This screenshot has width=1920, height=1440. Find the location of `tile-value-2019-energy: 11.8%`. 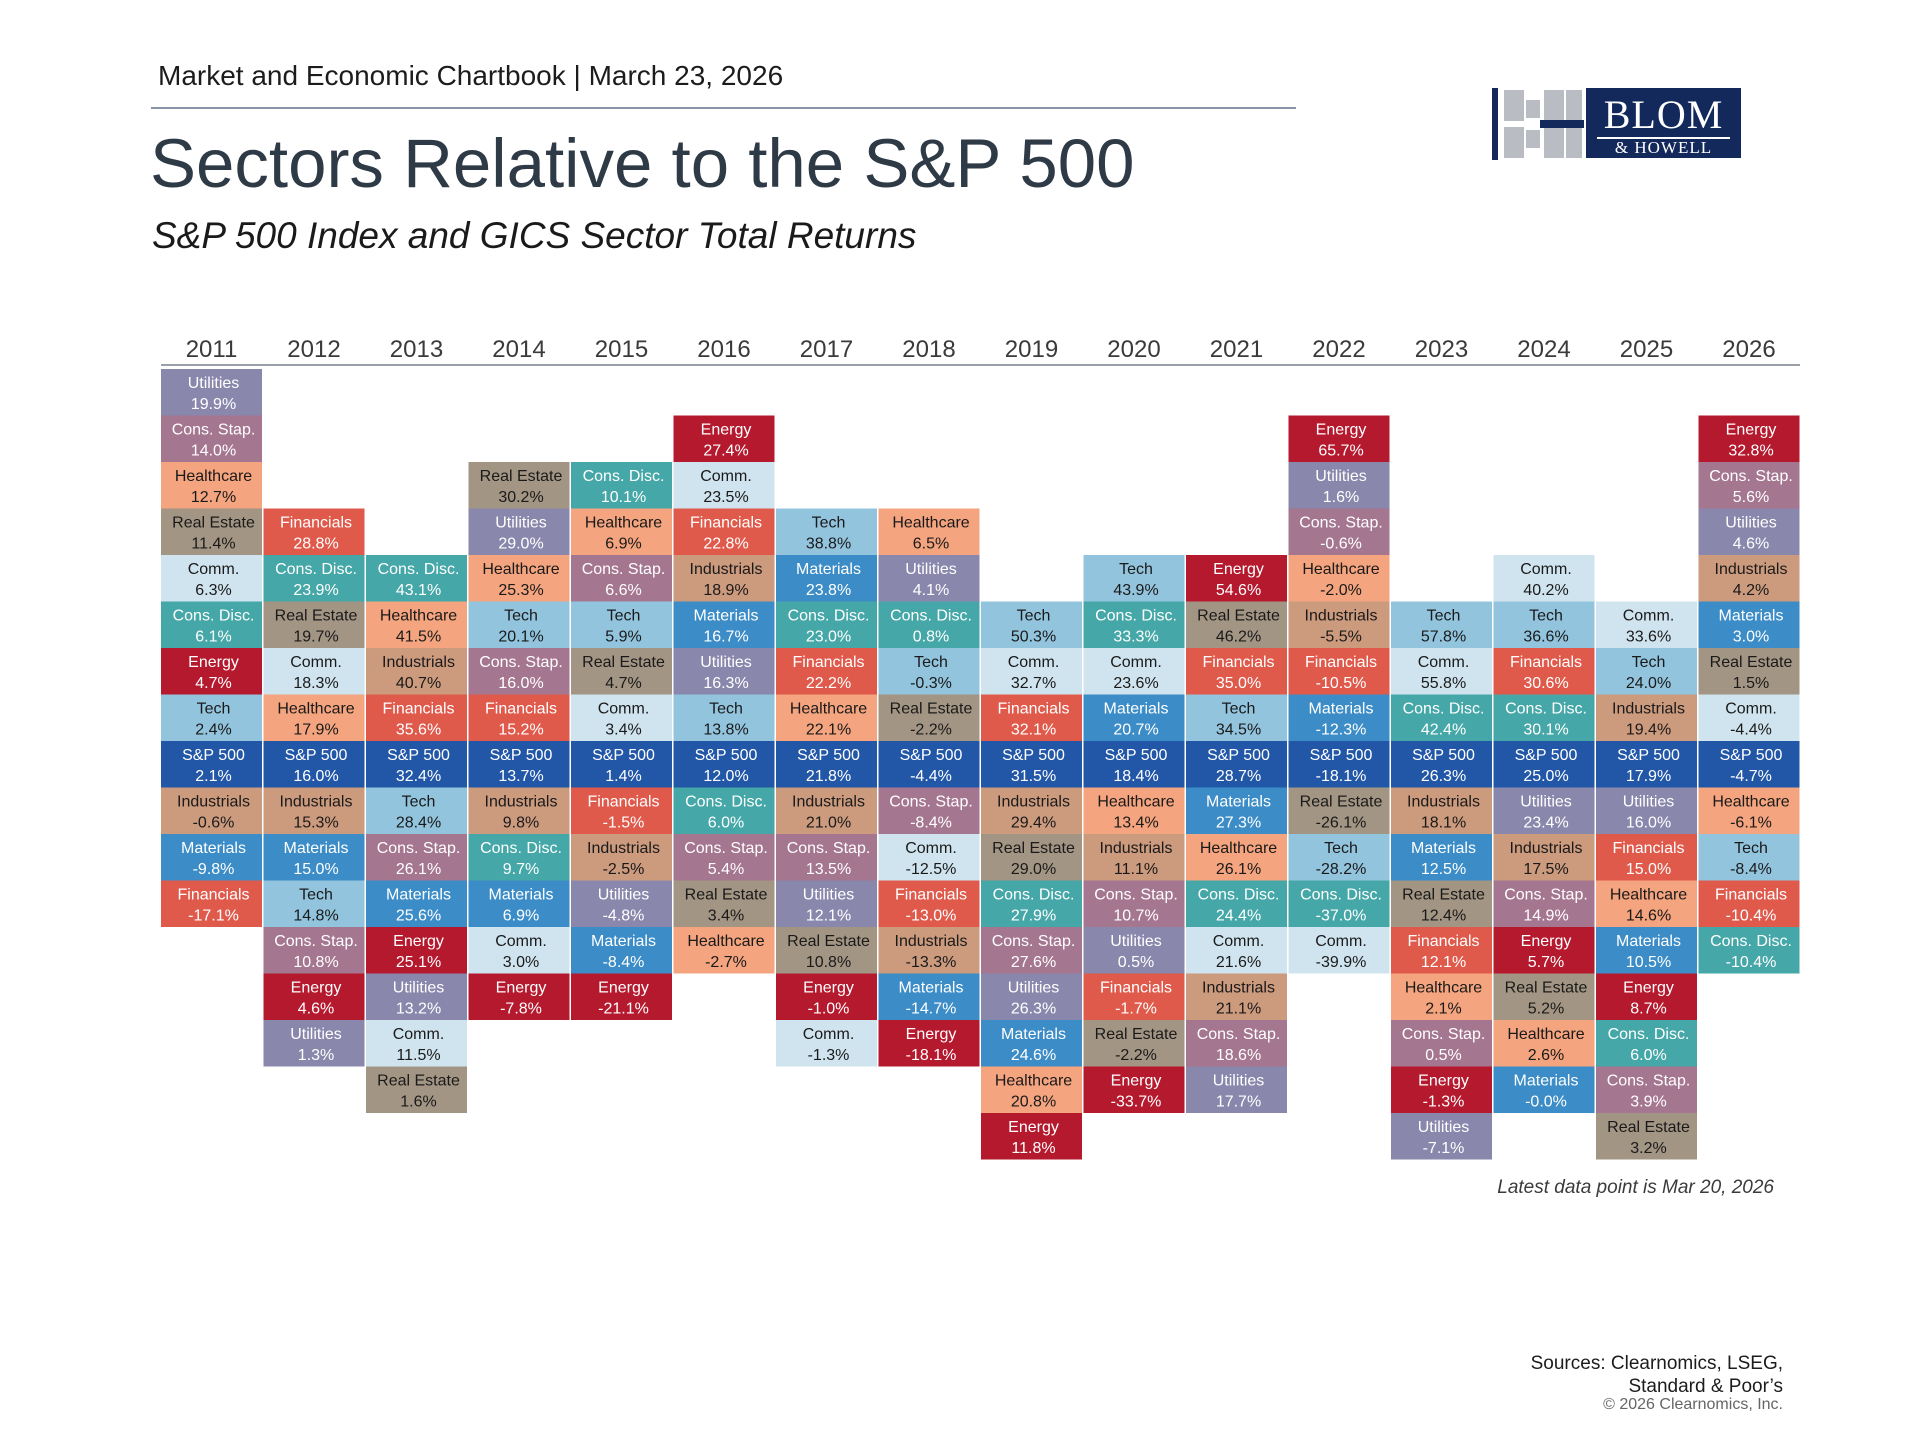

tile-value-2019-energy: 11.8% is located at coordinates (1033, 1148).